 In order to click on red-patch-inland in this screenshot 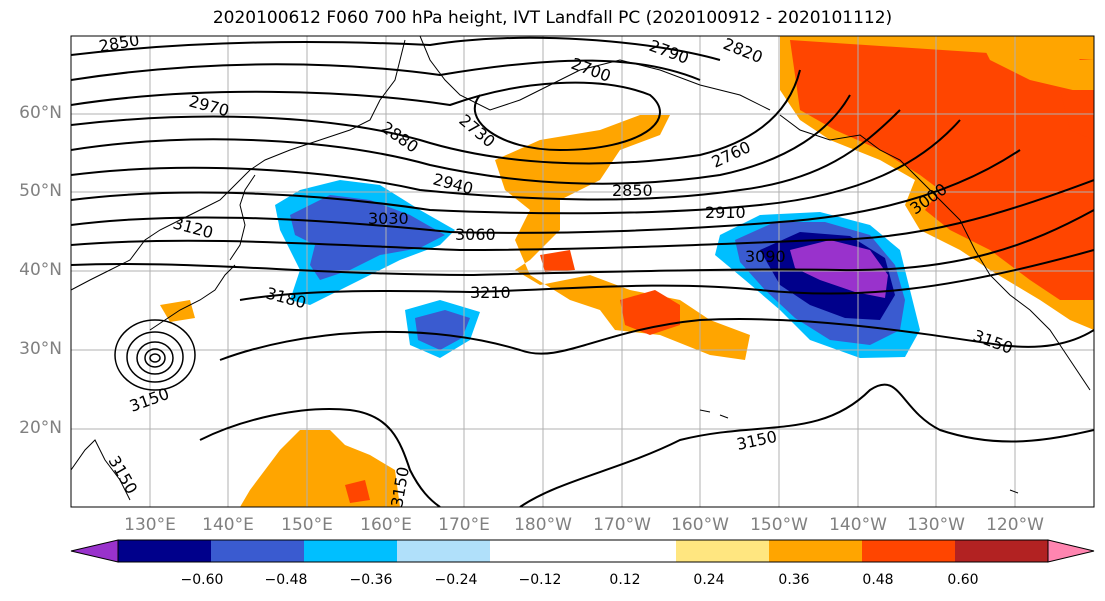, I will do `click(1077, 115)`.